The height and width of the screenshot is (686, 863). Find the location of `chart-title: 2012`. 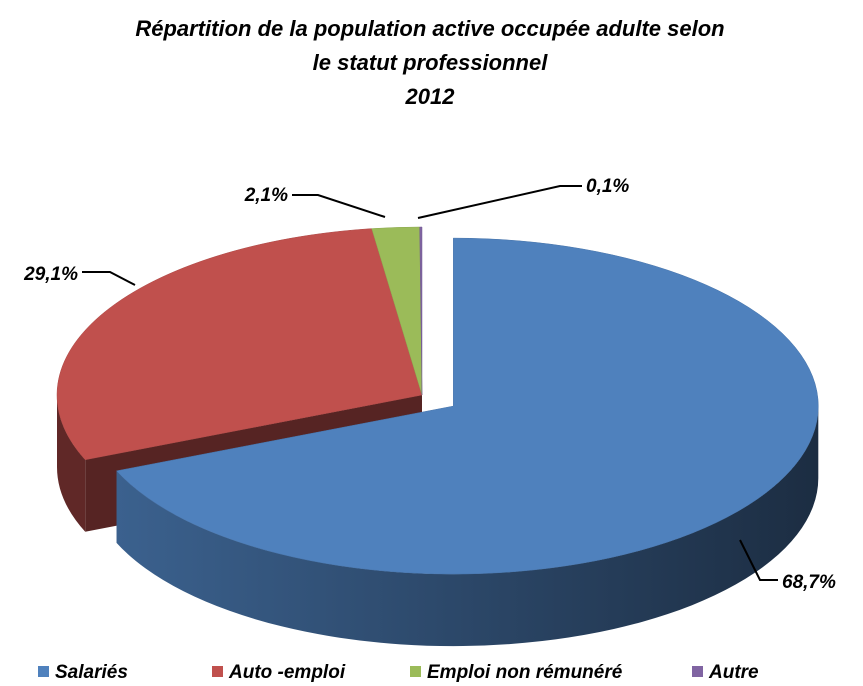

chart-title: 2012 is located at coordinates (430, 96).